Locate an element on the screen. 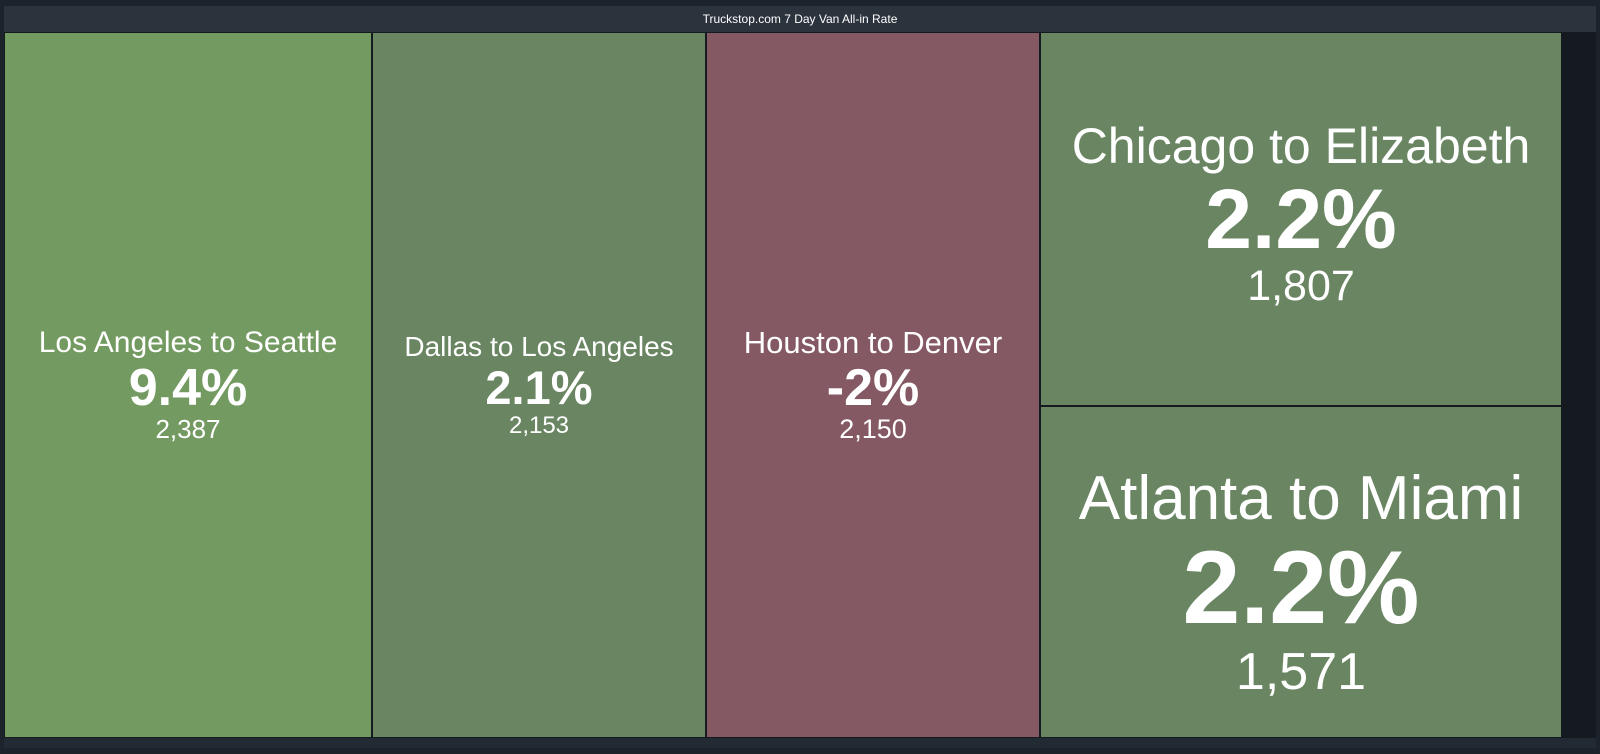 The width and height of the screenshot is (1600, 754). tile-label: Chicago to Elizabeth is located at coordinates (1301, 145).